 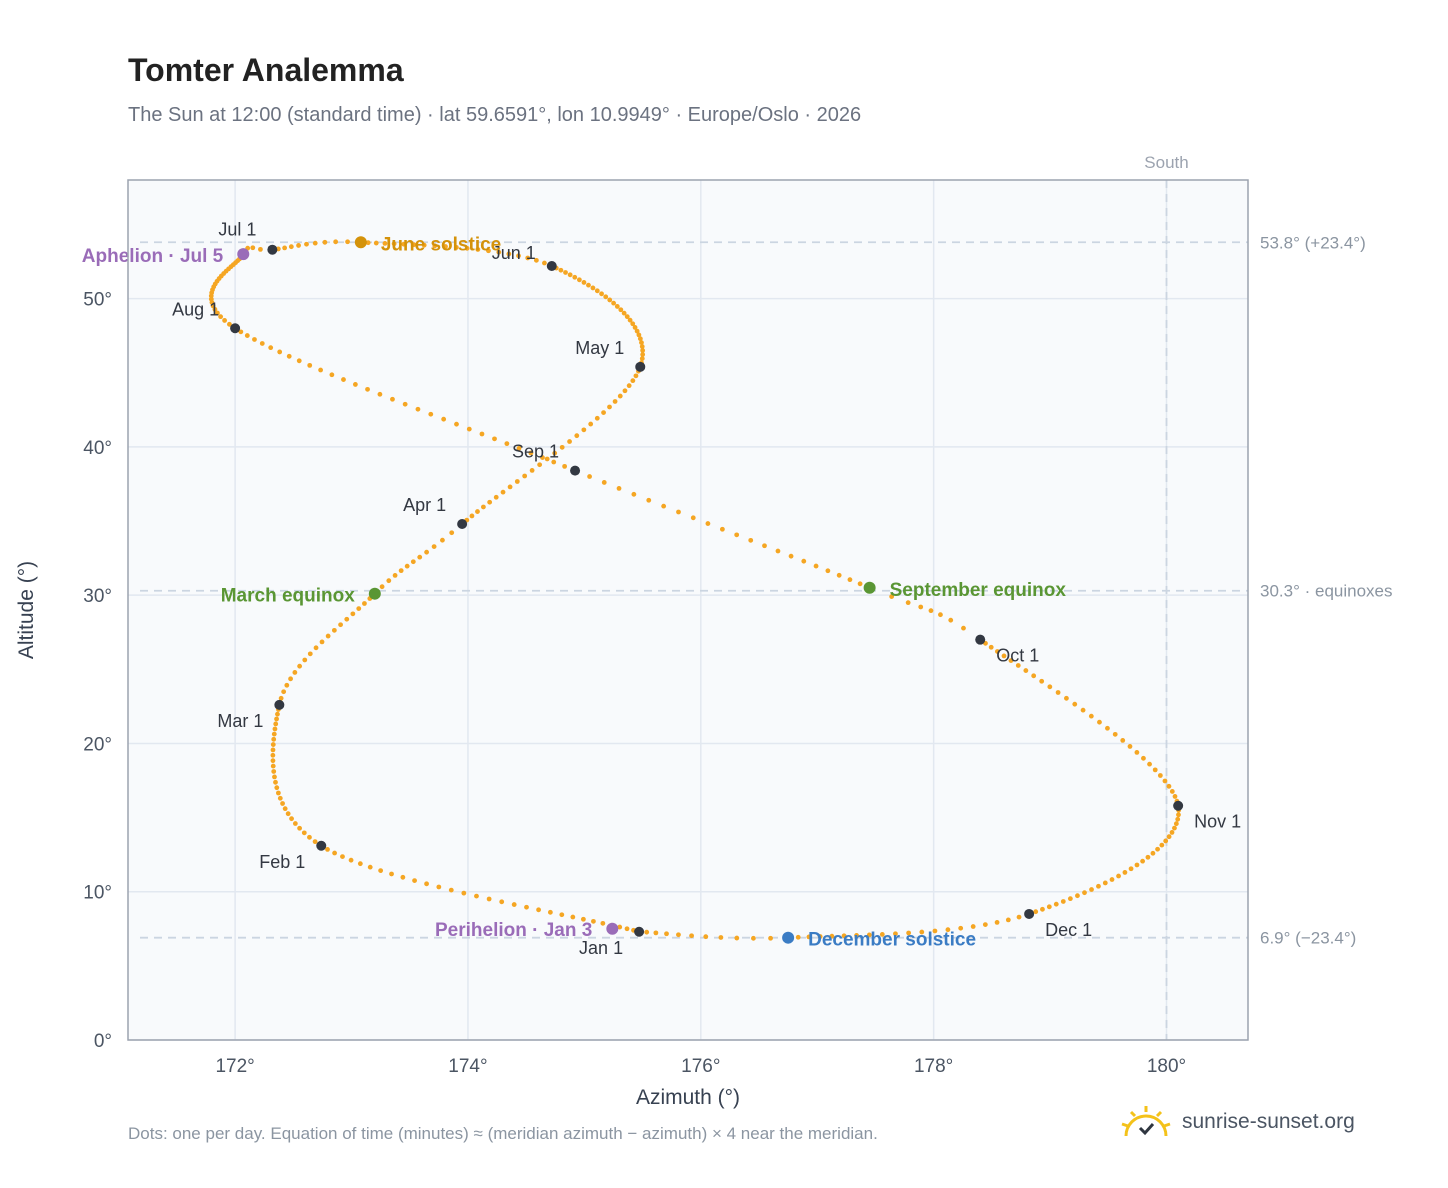 I want to click on month-label: Apr 1, so click(x=424, y=505).